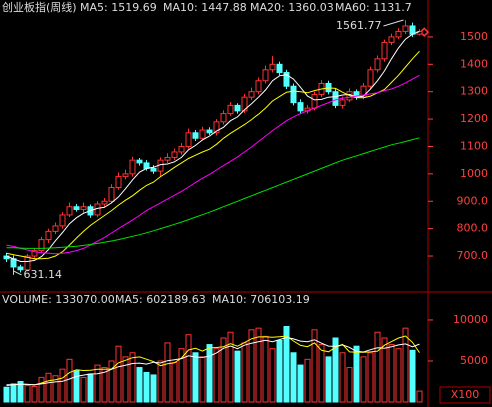  What do you see at coordinates (474, 173) in the screenshot?
I see `y-tick-label: 1000` at bounding box center [474, 173].